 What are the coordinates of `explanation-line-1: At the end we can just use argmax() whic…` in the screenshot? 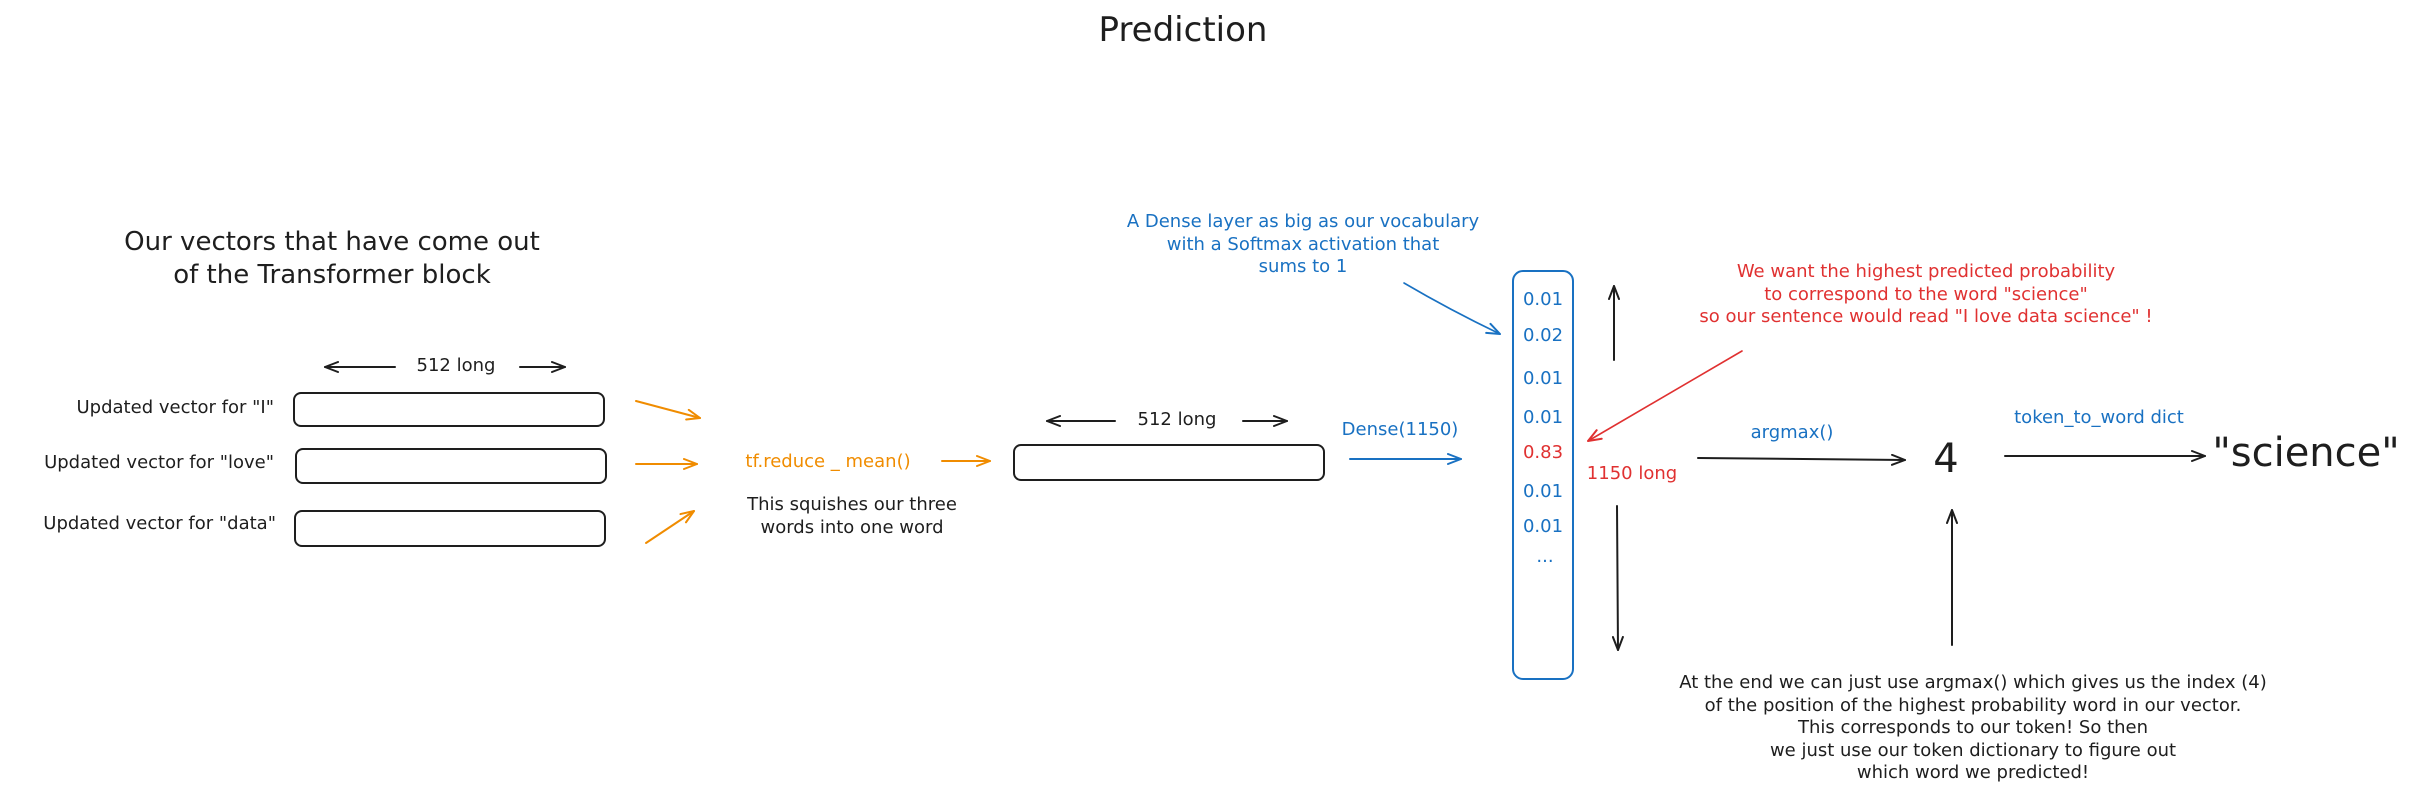 It's located at (1973, 682).